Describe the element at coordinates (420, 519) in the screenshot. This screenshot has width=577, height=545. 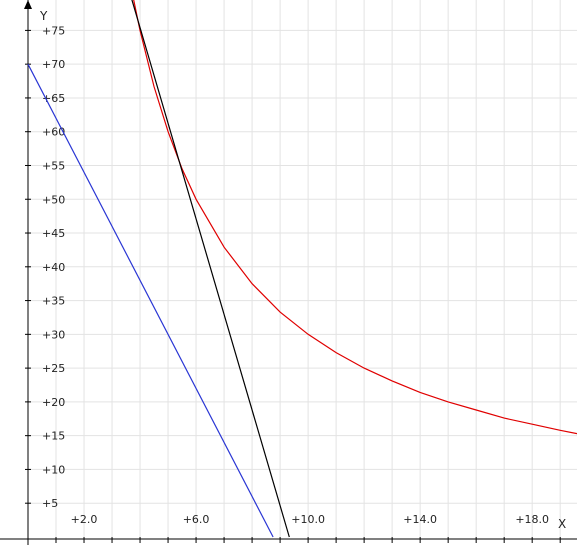
I see `x-tick-label: +14.0` at that location.